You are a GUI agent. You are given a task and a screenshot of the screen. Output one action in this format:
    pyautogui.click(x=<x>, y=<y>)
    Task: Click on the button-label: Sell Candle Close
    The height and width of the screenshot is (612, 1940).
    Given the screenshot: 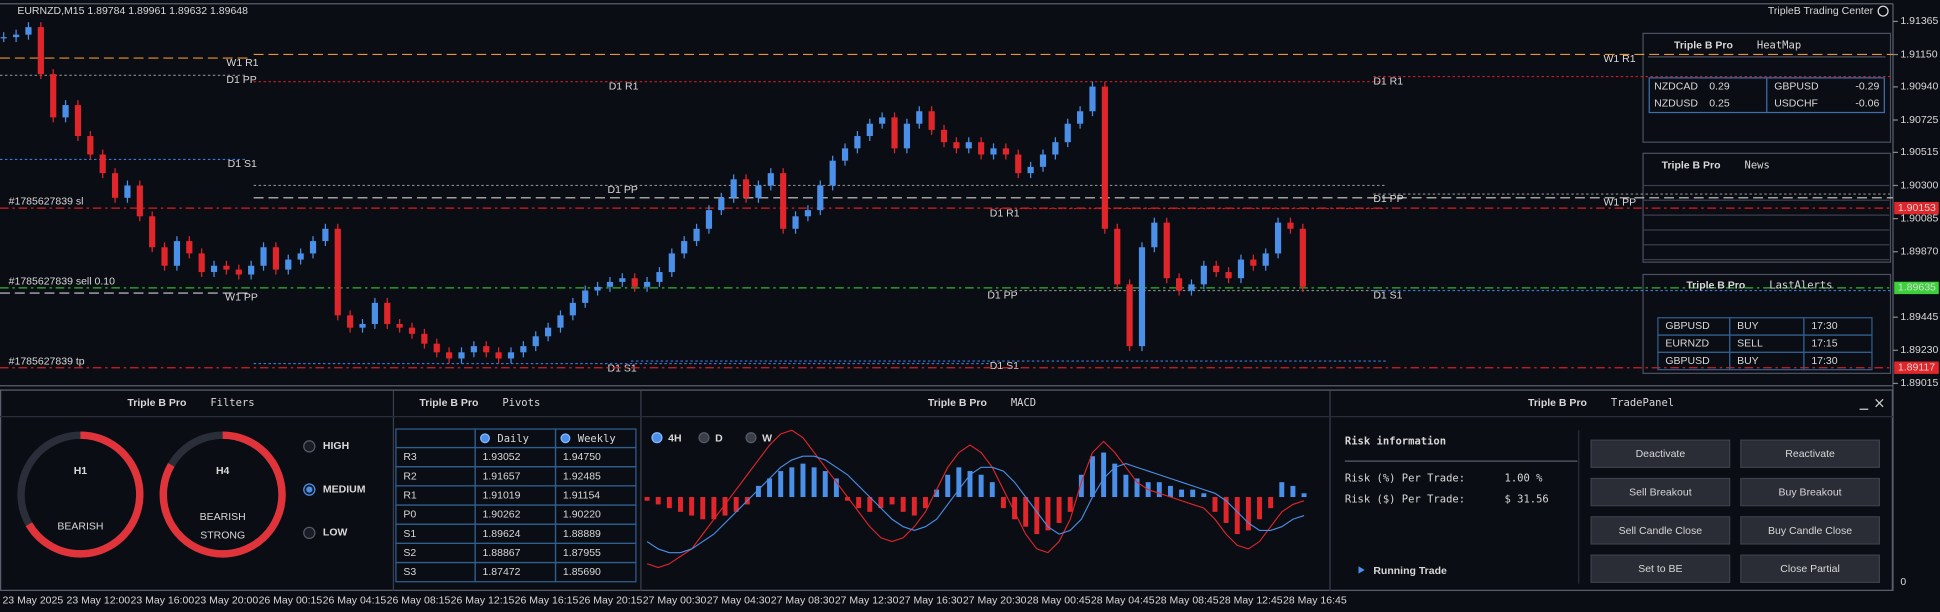 What is the action you would take?
    pyautogui.click(x=1661, y=531)
    